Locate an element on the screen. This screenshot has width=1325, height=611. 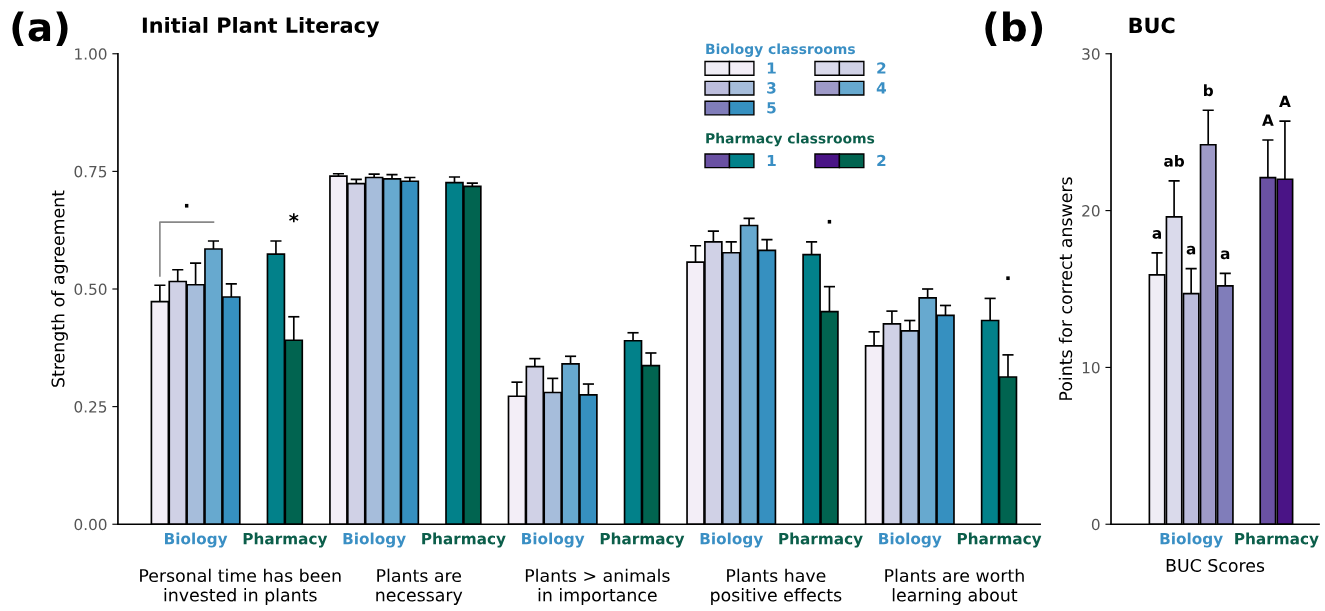
y-axis-title: Points for correct answers is located at coordinates (1065, 288).